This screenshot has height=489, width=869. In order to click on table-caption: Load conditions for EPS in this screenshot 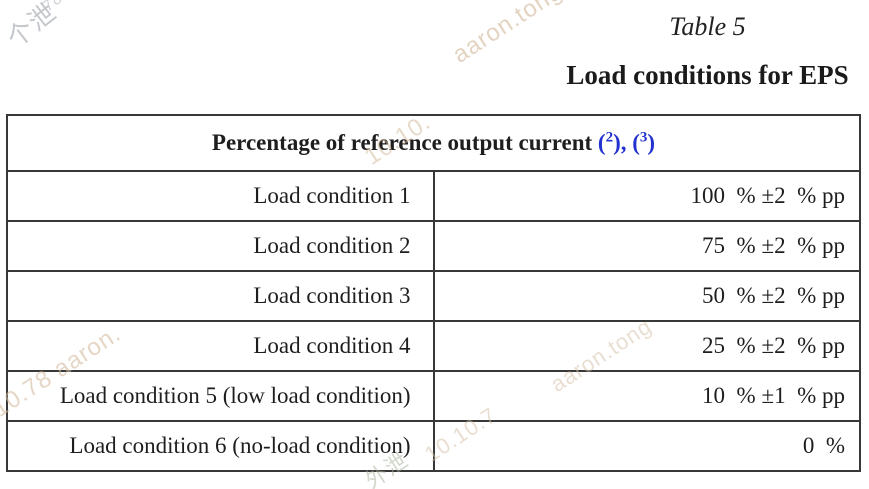, I will do `click(707, 75)`.